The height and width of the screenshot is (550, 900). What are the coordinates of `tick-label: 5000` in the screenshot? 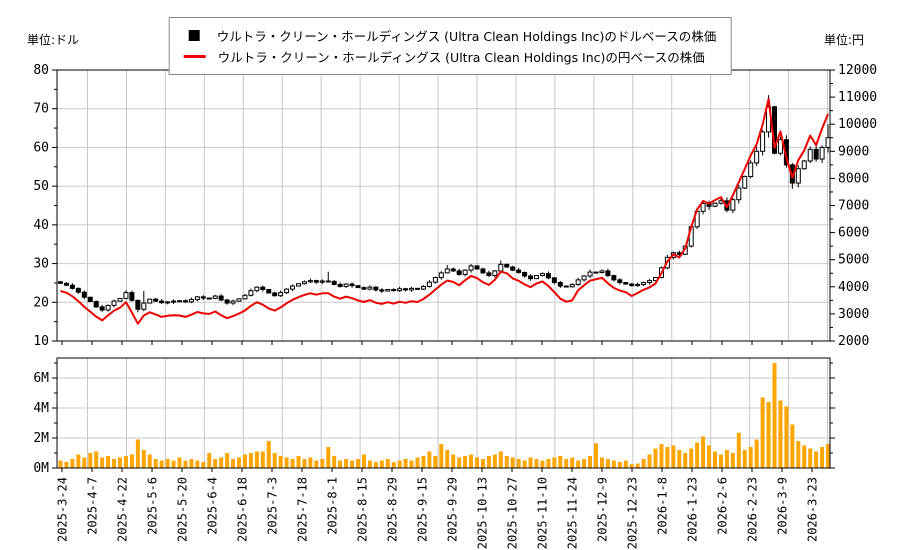 It's located at (853, 260).